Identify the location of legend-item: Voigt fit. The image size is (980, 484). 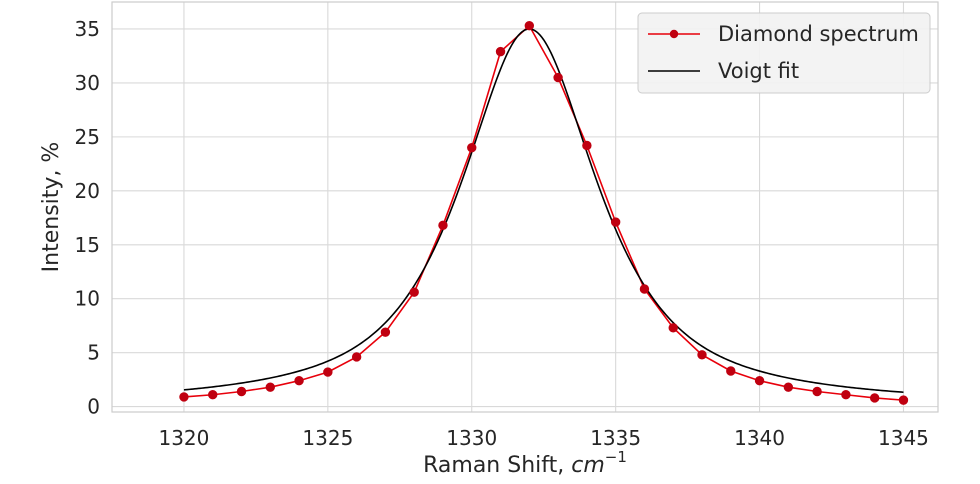
(723, 71).